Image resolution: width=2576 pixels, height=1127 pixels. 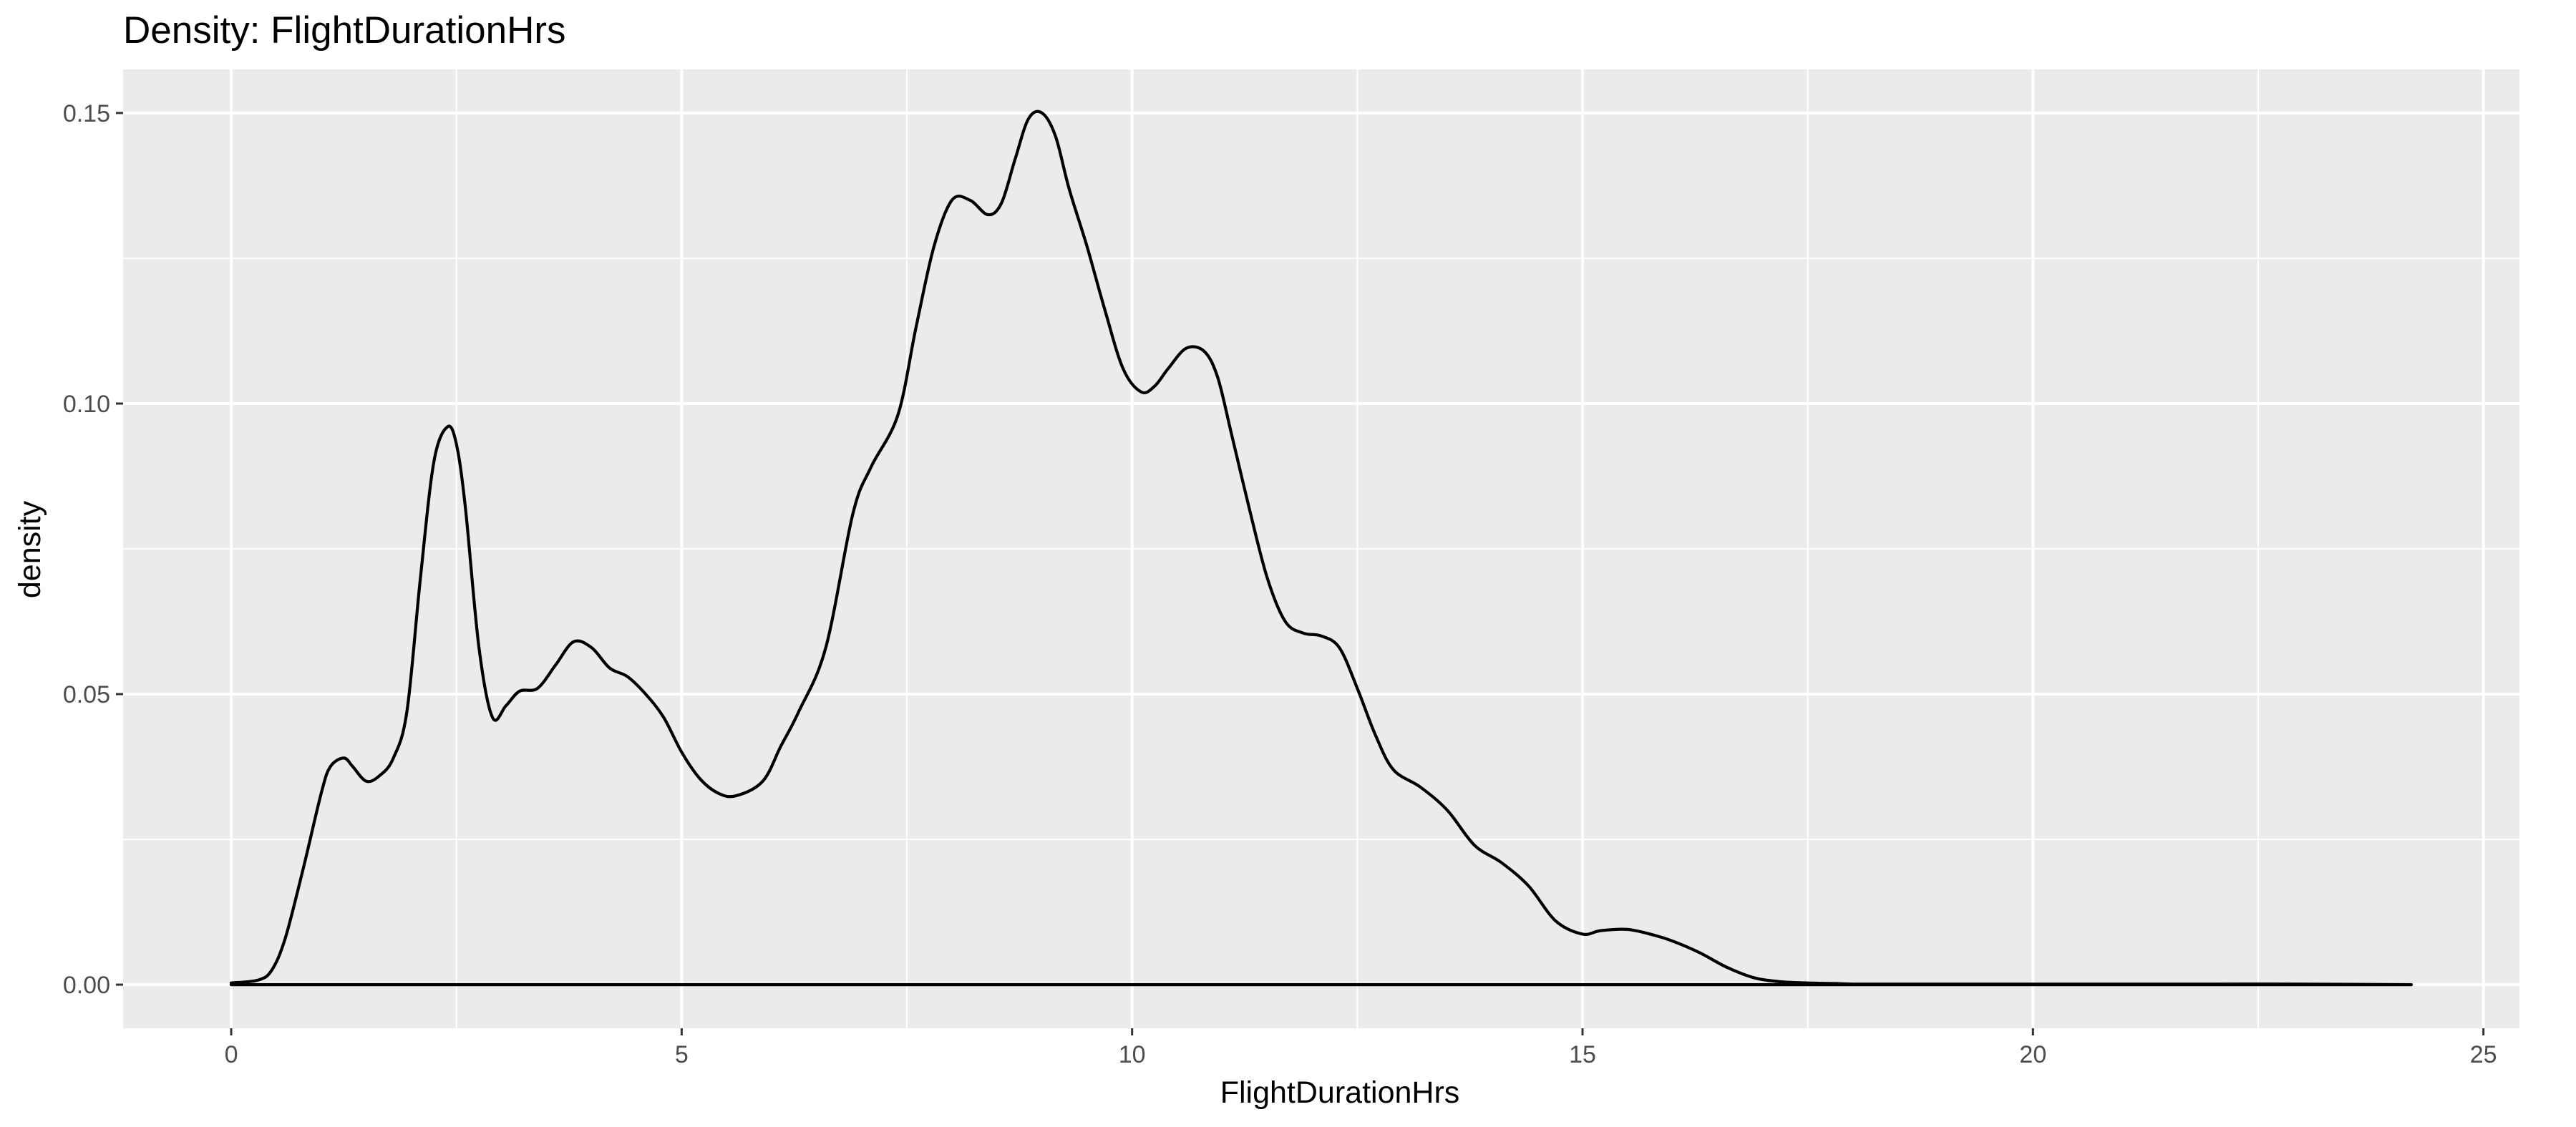 What do you see at coordinates (86, 113) in the screenshot?
I see `y-tick-label: 0.15` at bounding box center [86, 113].